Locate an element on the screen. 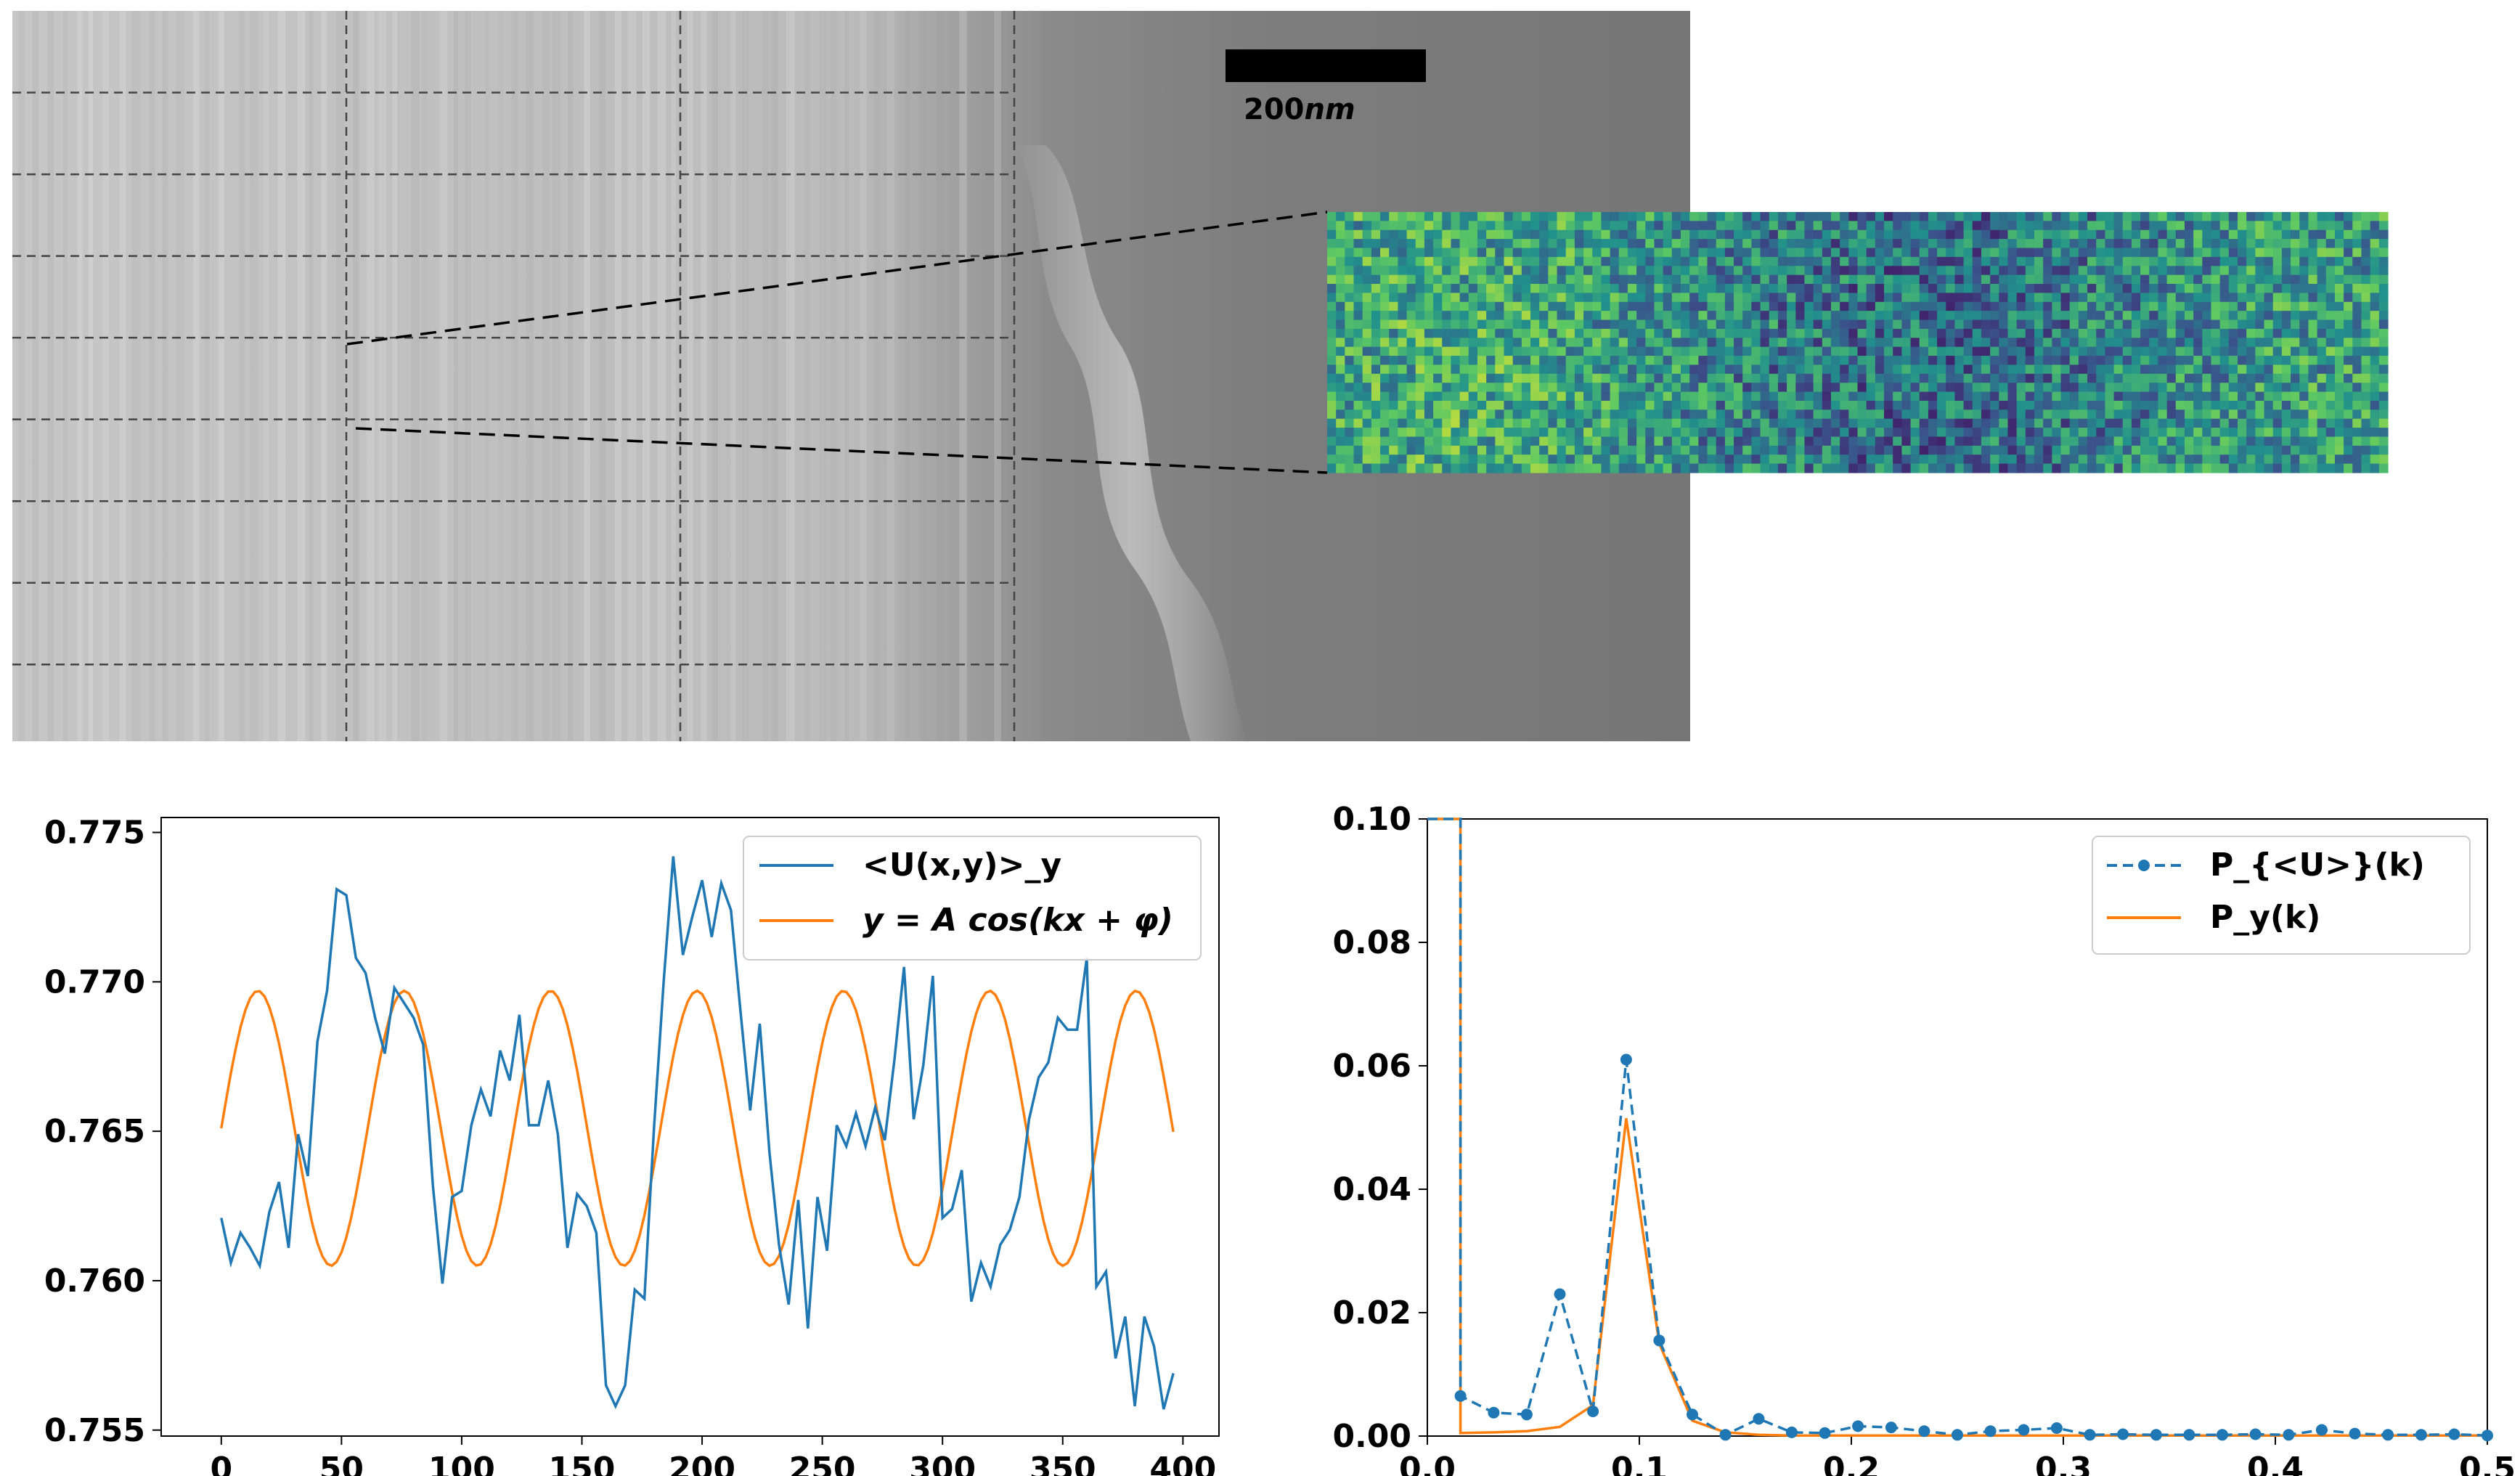 The width and height of the screenshot is (2520, 1476). chart2-point is located at coordinates (2090, 1435).